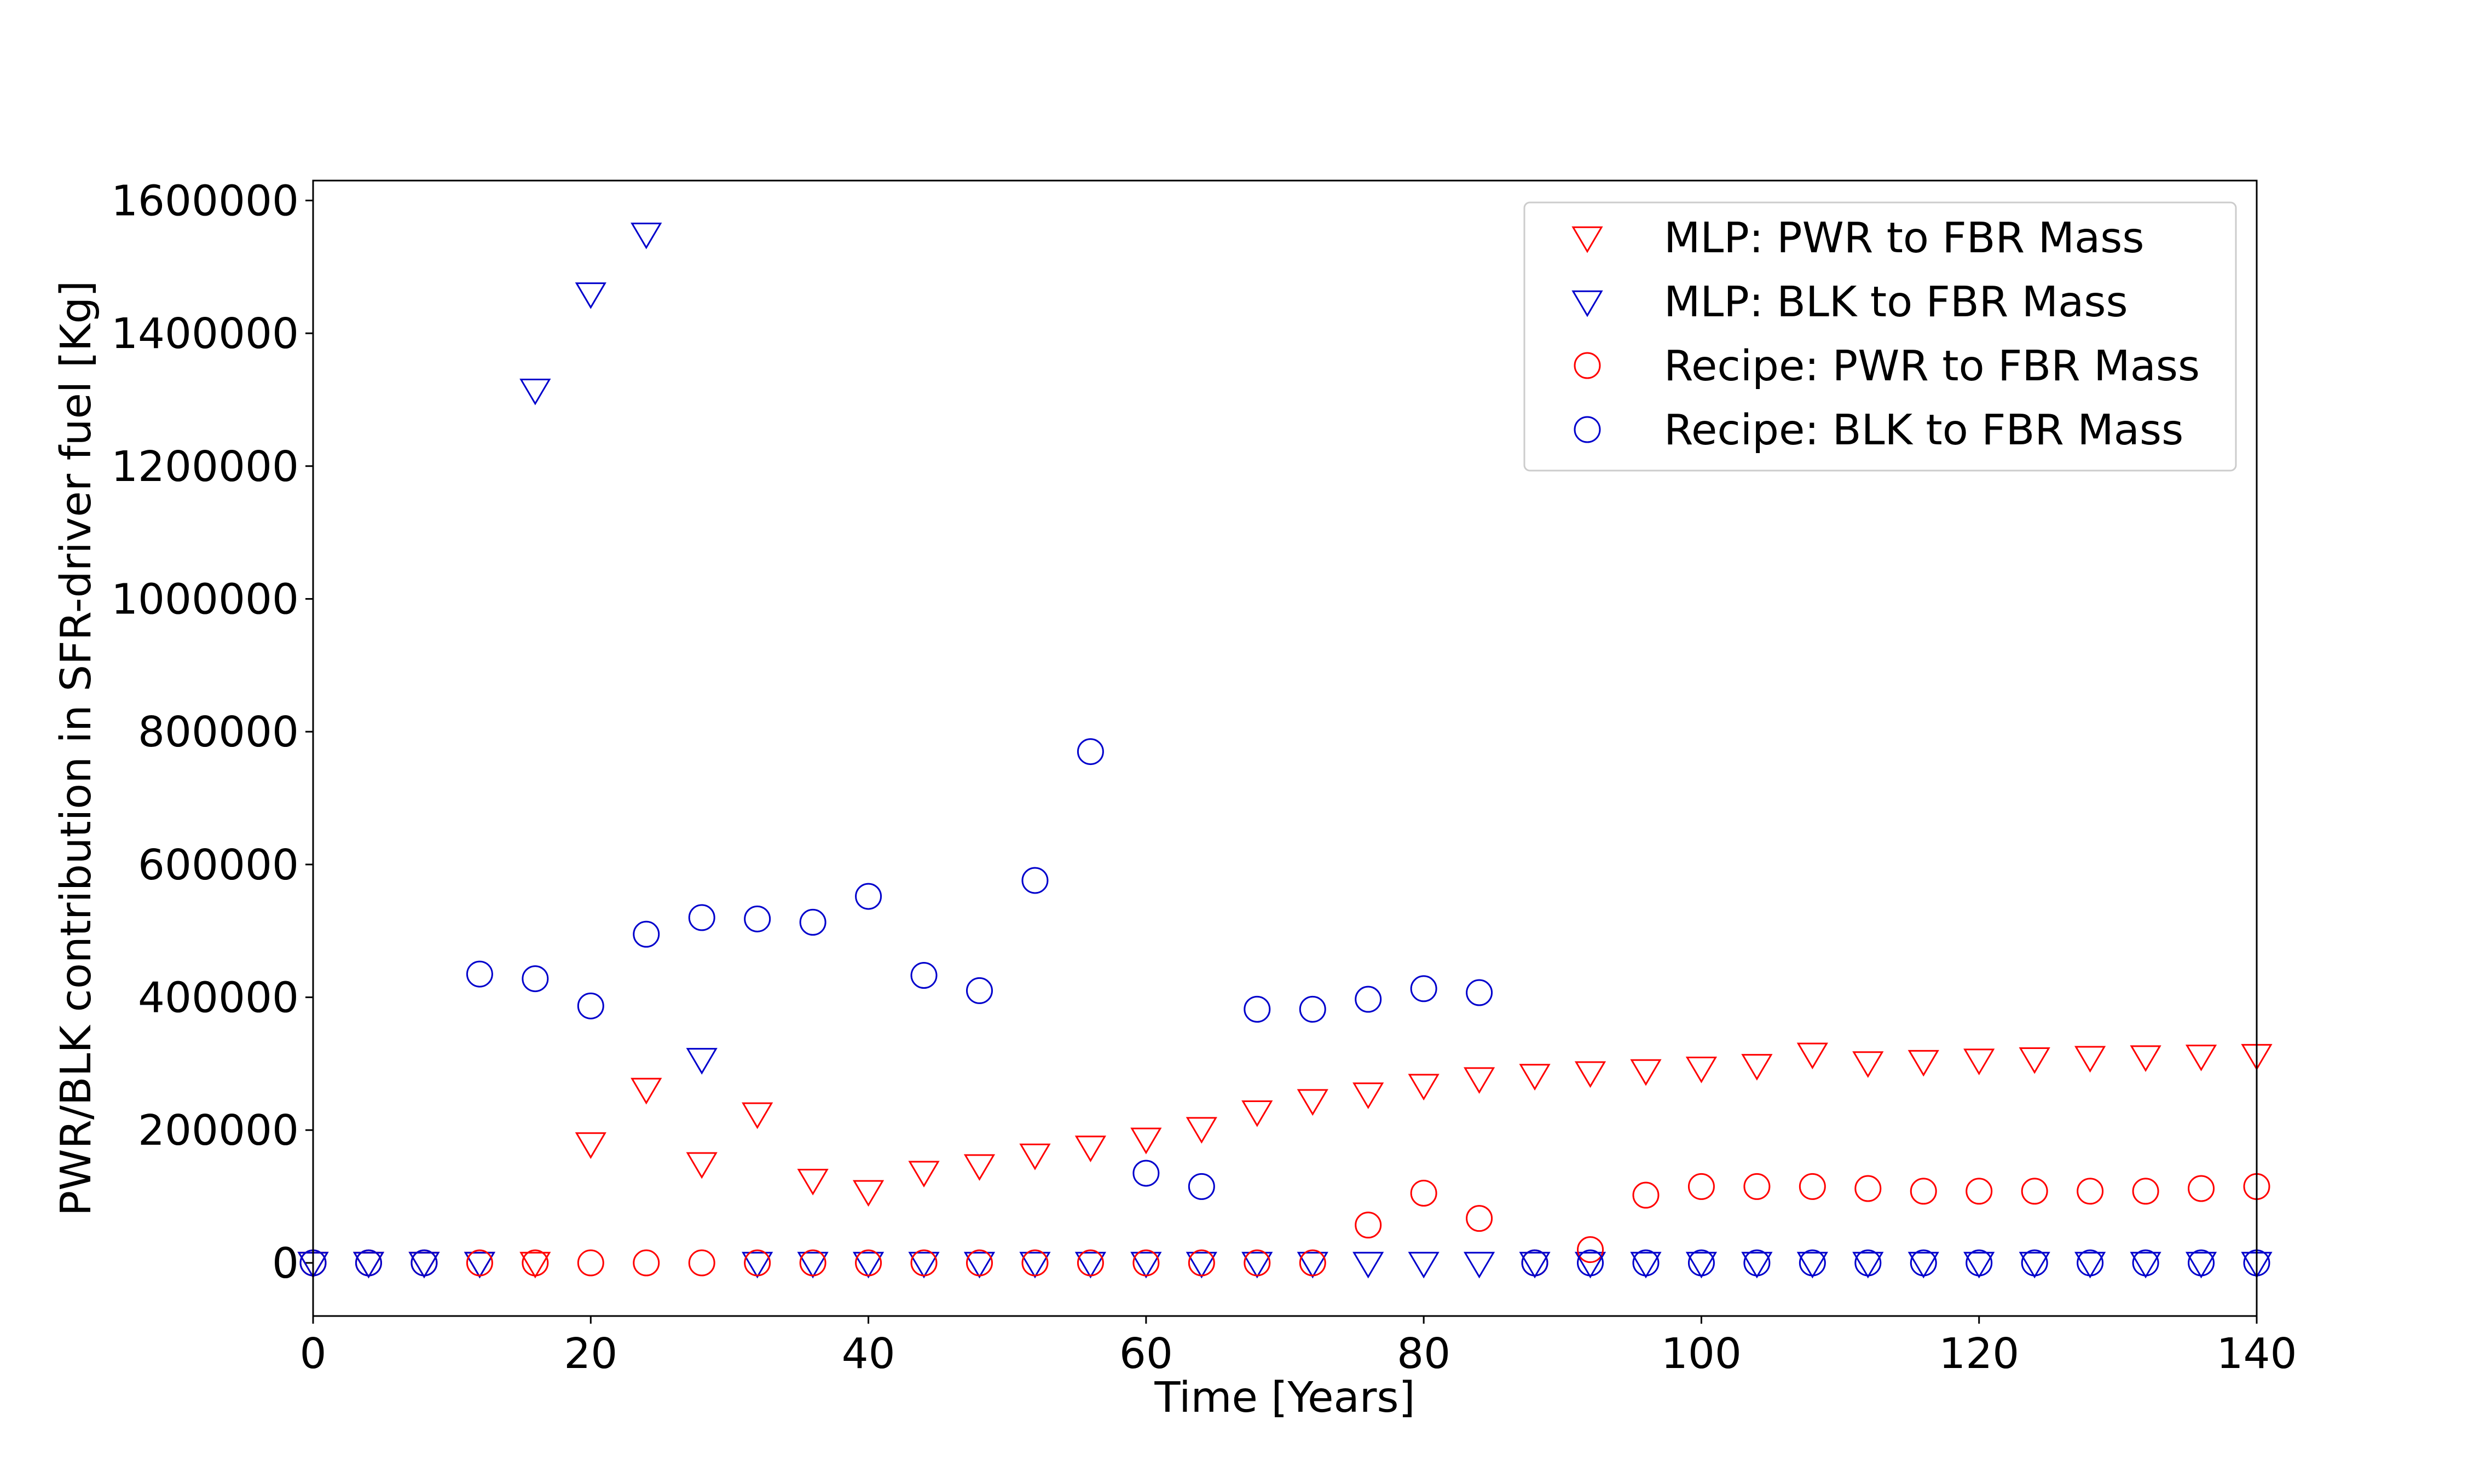 The width and height of the screenshot is (2474, 1484). Describe the element at coordinates (218, 998) in the screenshot. I see `y-tick-label: 400000` at that location.